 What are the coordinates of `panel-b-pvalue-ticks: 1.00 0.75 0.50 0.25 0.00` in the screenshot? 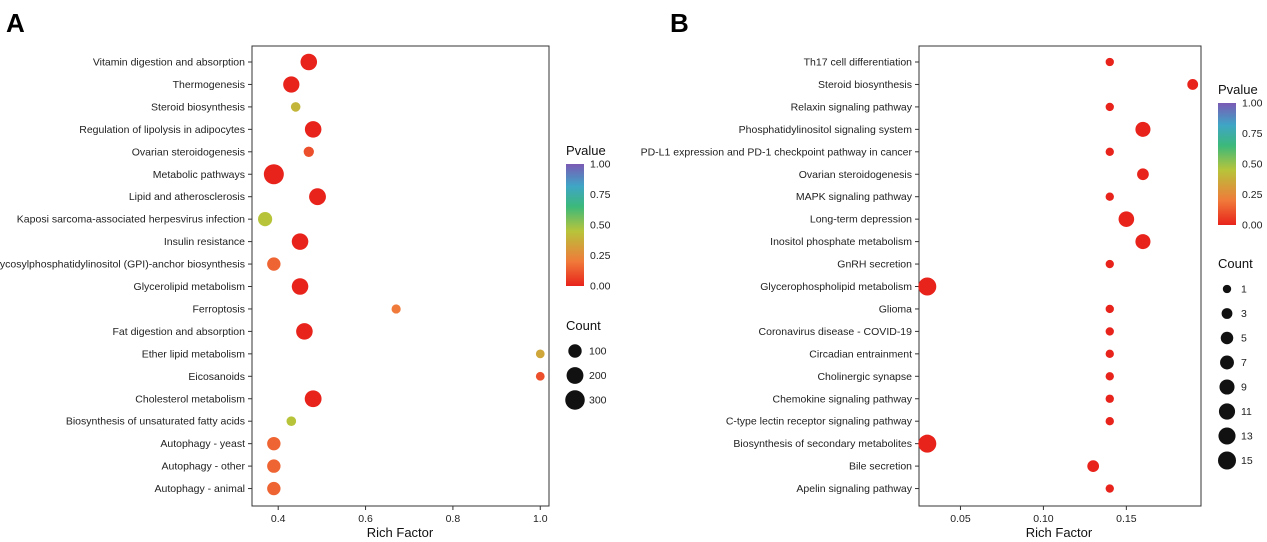 It's located at (1252, 165).